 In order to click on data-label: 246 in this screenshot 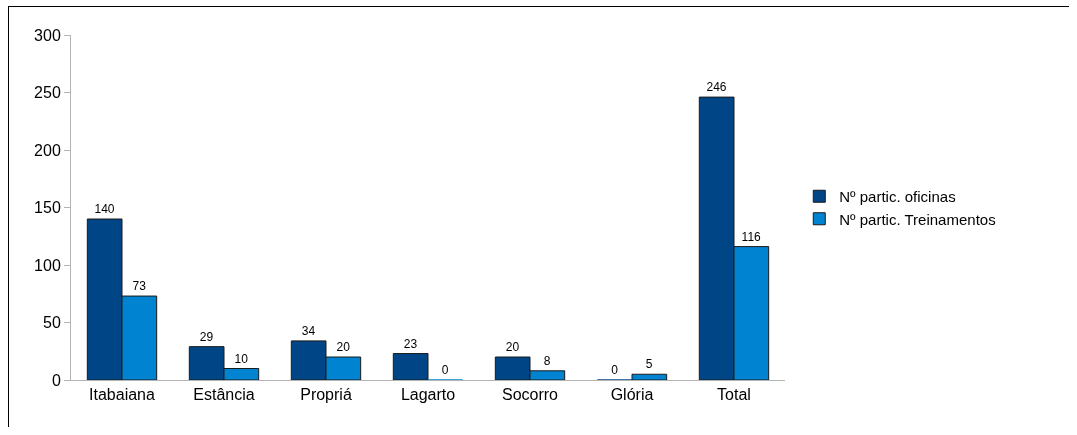, I will do `click(716, 87)`.